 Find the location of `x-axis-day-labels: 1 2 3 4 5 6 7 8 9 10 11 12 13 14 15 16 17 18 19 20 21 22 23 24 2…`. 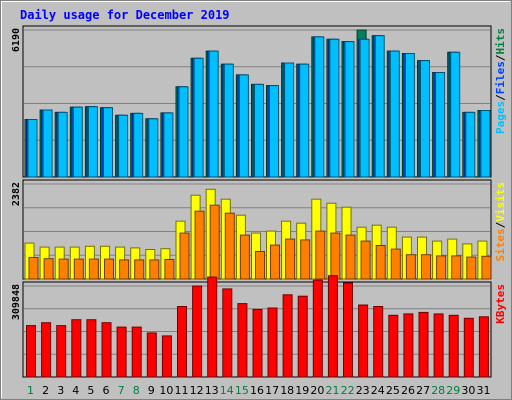

x-axis-day-labels: 1 2 3 4 5 6 7 8 9 10 11 12 13 14 15 16 17 18 19 20 21 22 23 24 2… is located at coordinates (259, 390).